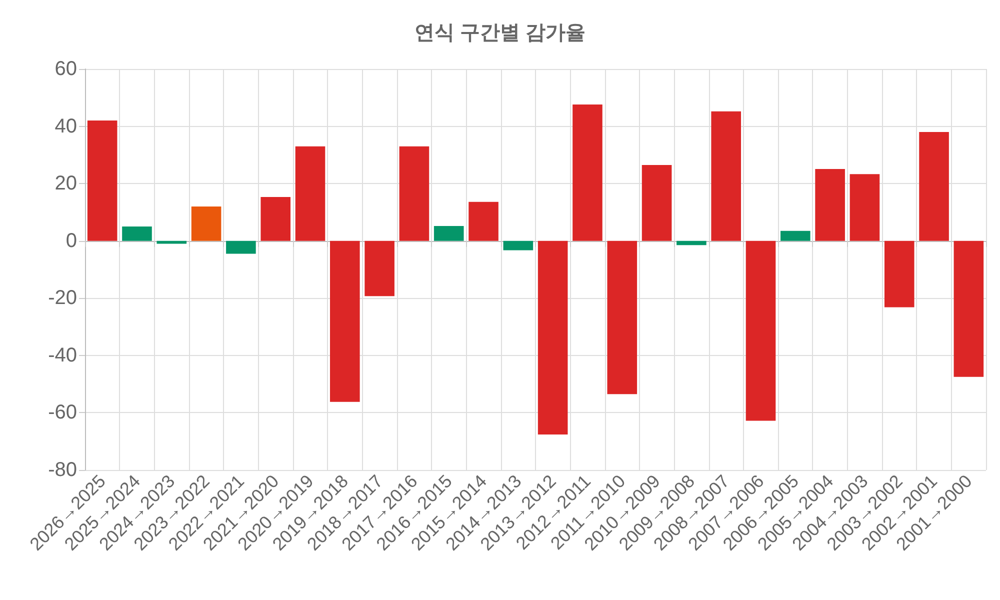  What do you see at coordinates (65, 69) in the screenshot?
I see `y-tick-label: 60` at bounding box center [65, 69].